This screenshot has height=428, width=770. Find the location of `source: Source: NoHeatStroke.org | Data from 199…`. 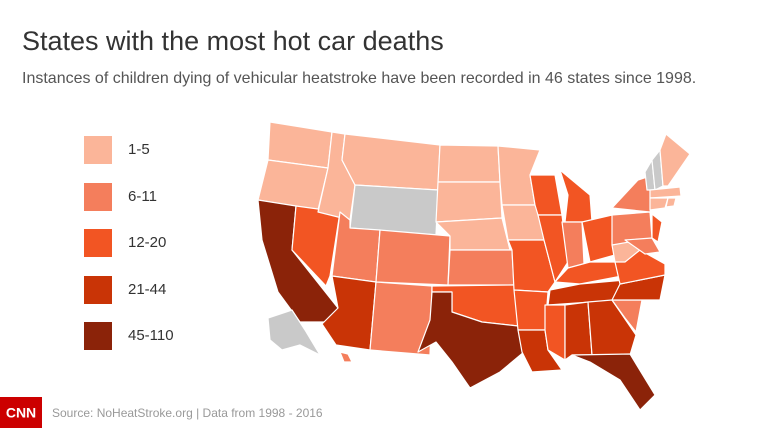

source: Source: NoHeatStroke.org | Data from 199… is located at coordinates (187, 413).